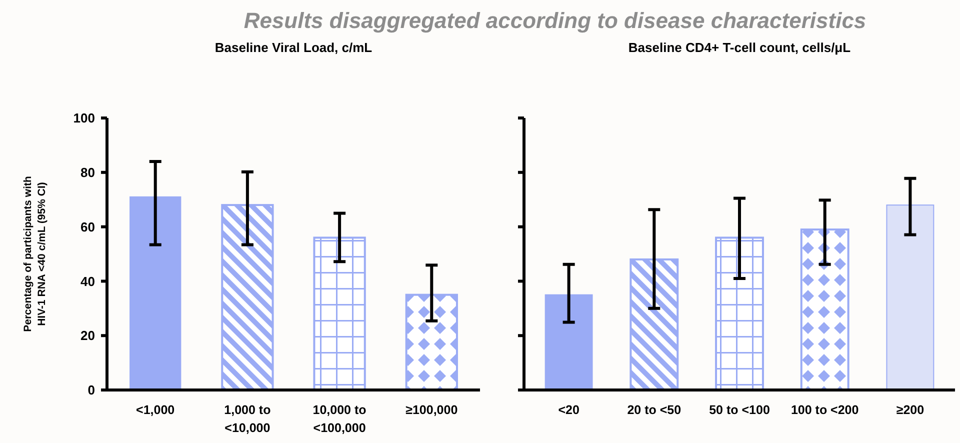 This screenshot has height=443, width=960. Describe the element at coordinates (87, 336) in the screenshot. I see `y-tick-label: 20` at that location.